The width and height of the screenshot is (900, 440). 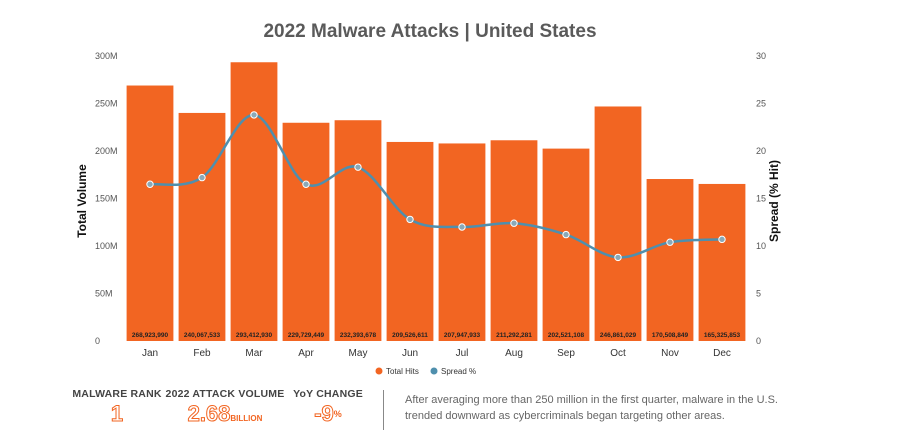 I want to click on y2-ticks: 0 5 10 15 20 25 30, so click(x=761, y=198).